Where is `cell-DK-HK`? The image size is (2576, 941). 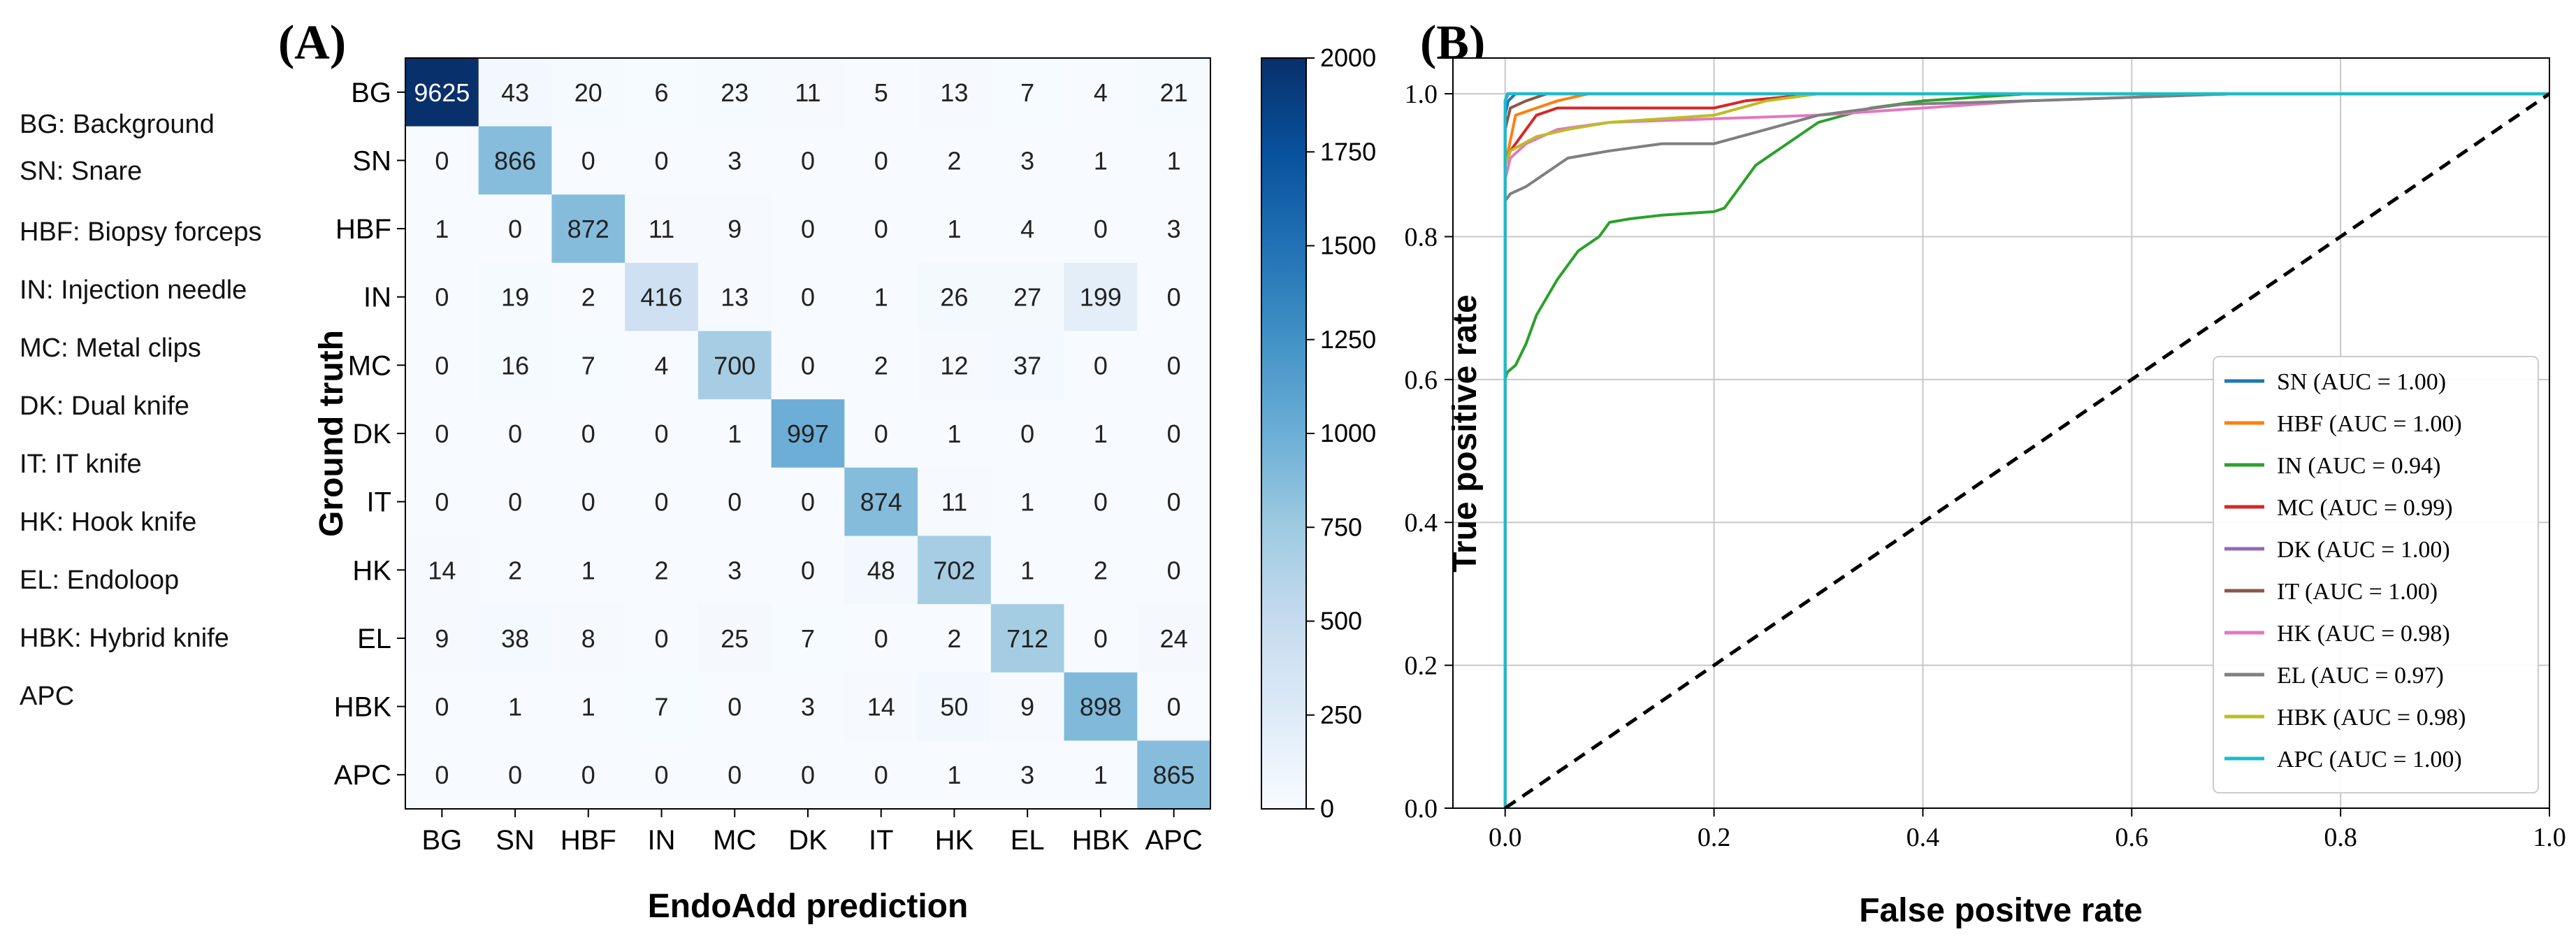
cell-DK-HK is located at coordinates (955, 433).